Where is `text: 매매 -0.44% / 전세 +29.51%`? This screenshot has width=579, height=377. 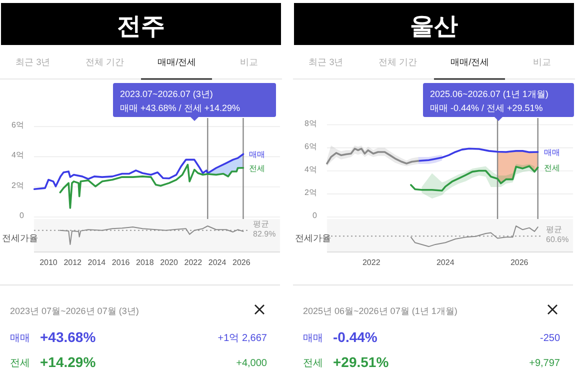 text: 매매 -0.44% / 전세 +29.51% is located at coordinates (486, 108).